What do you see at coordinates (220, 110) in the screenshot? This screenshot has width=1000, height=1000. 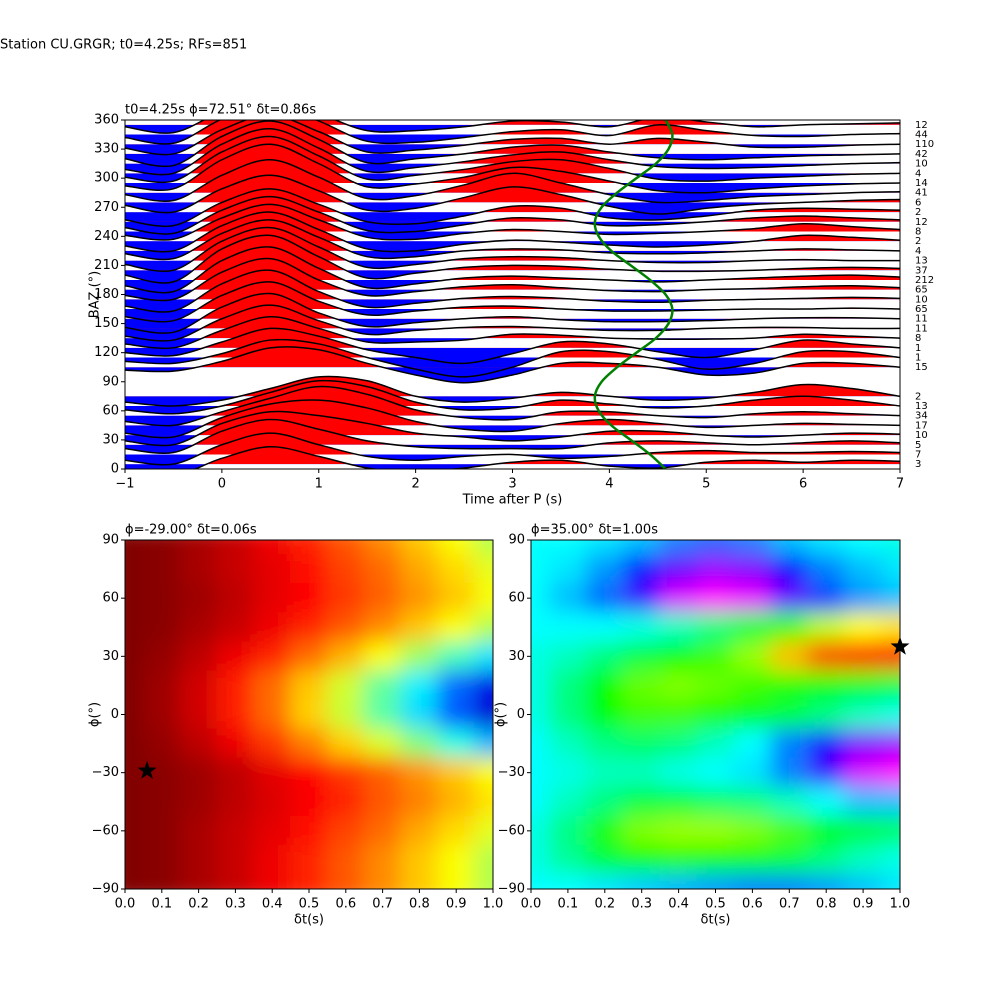 I see `axes-title: t0=4.25s ϕ=72.51° δt=0.86s` at bounding box center [220, 110].